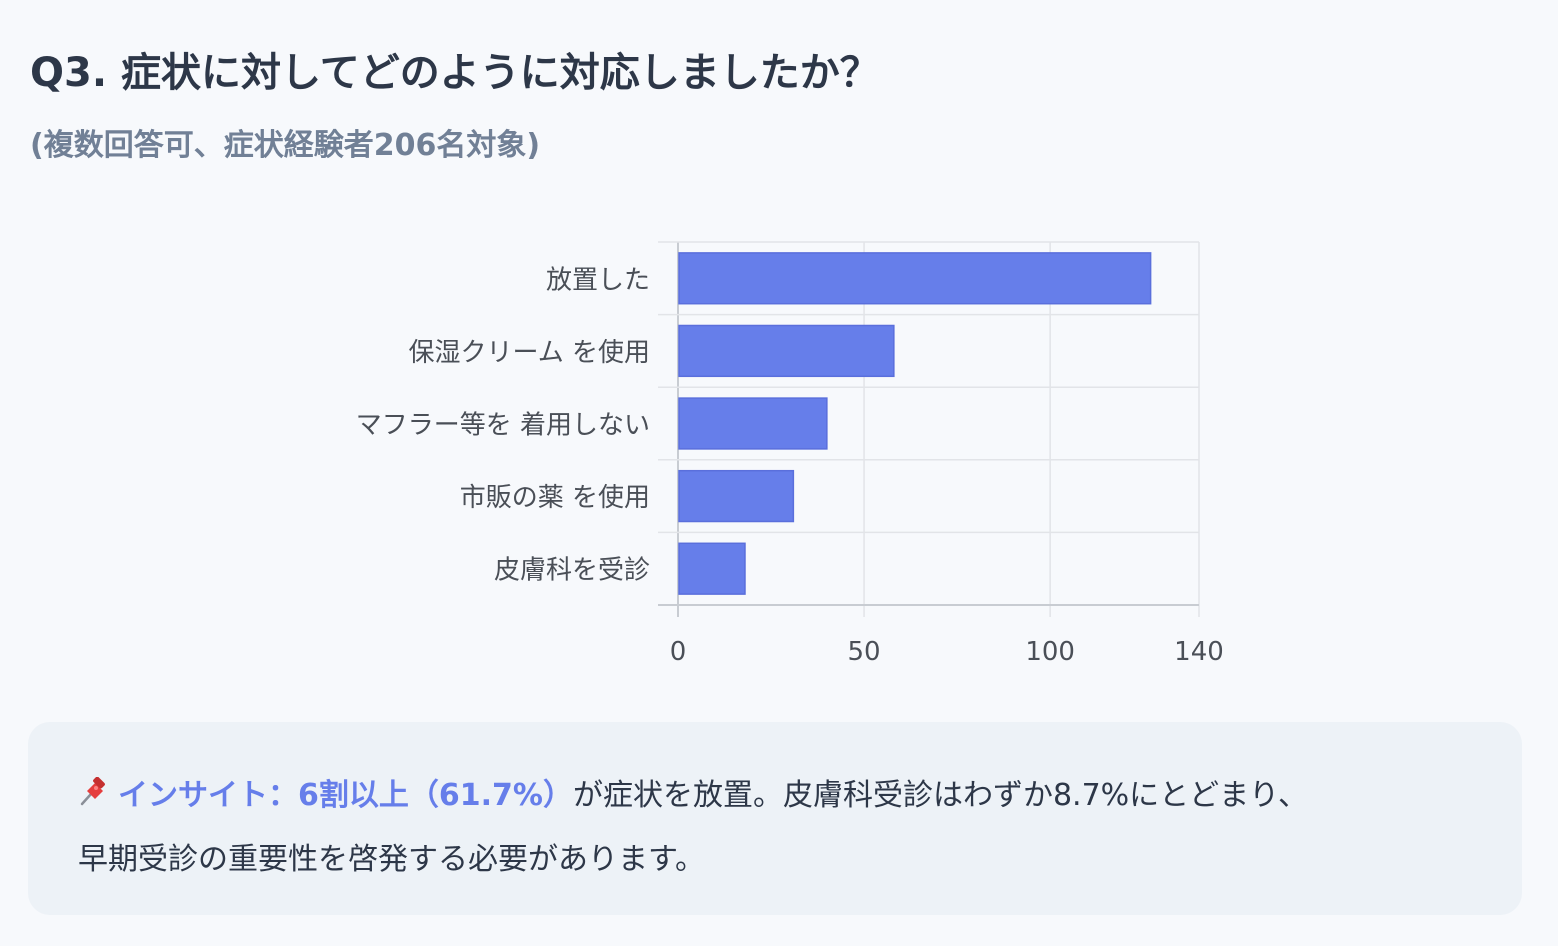  What do you see at coordinates (93, 786) in the screenshot?
I see `pushpin-icon` at bounding box center [93, 786].